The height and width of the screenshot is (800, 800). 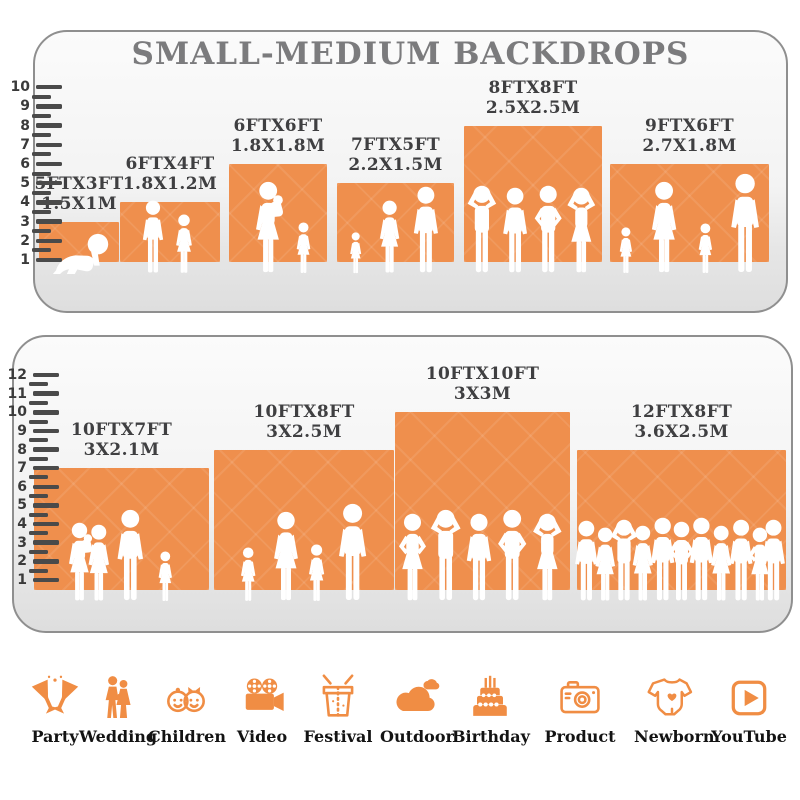 I want to click on size-label: 10FTX10FT 3X3M, so click(x=483, y=384).